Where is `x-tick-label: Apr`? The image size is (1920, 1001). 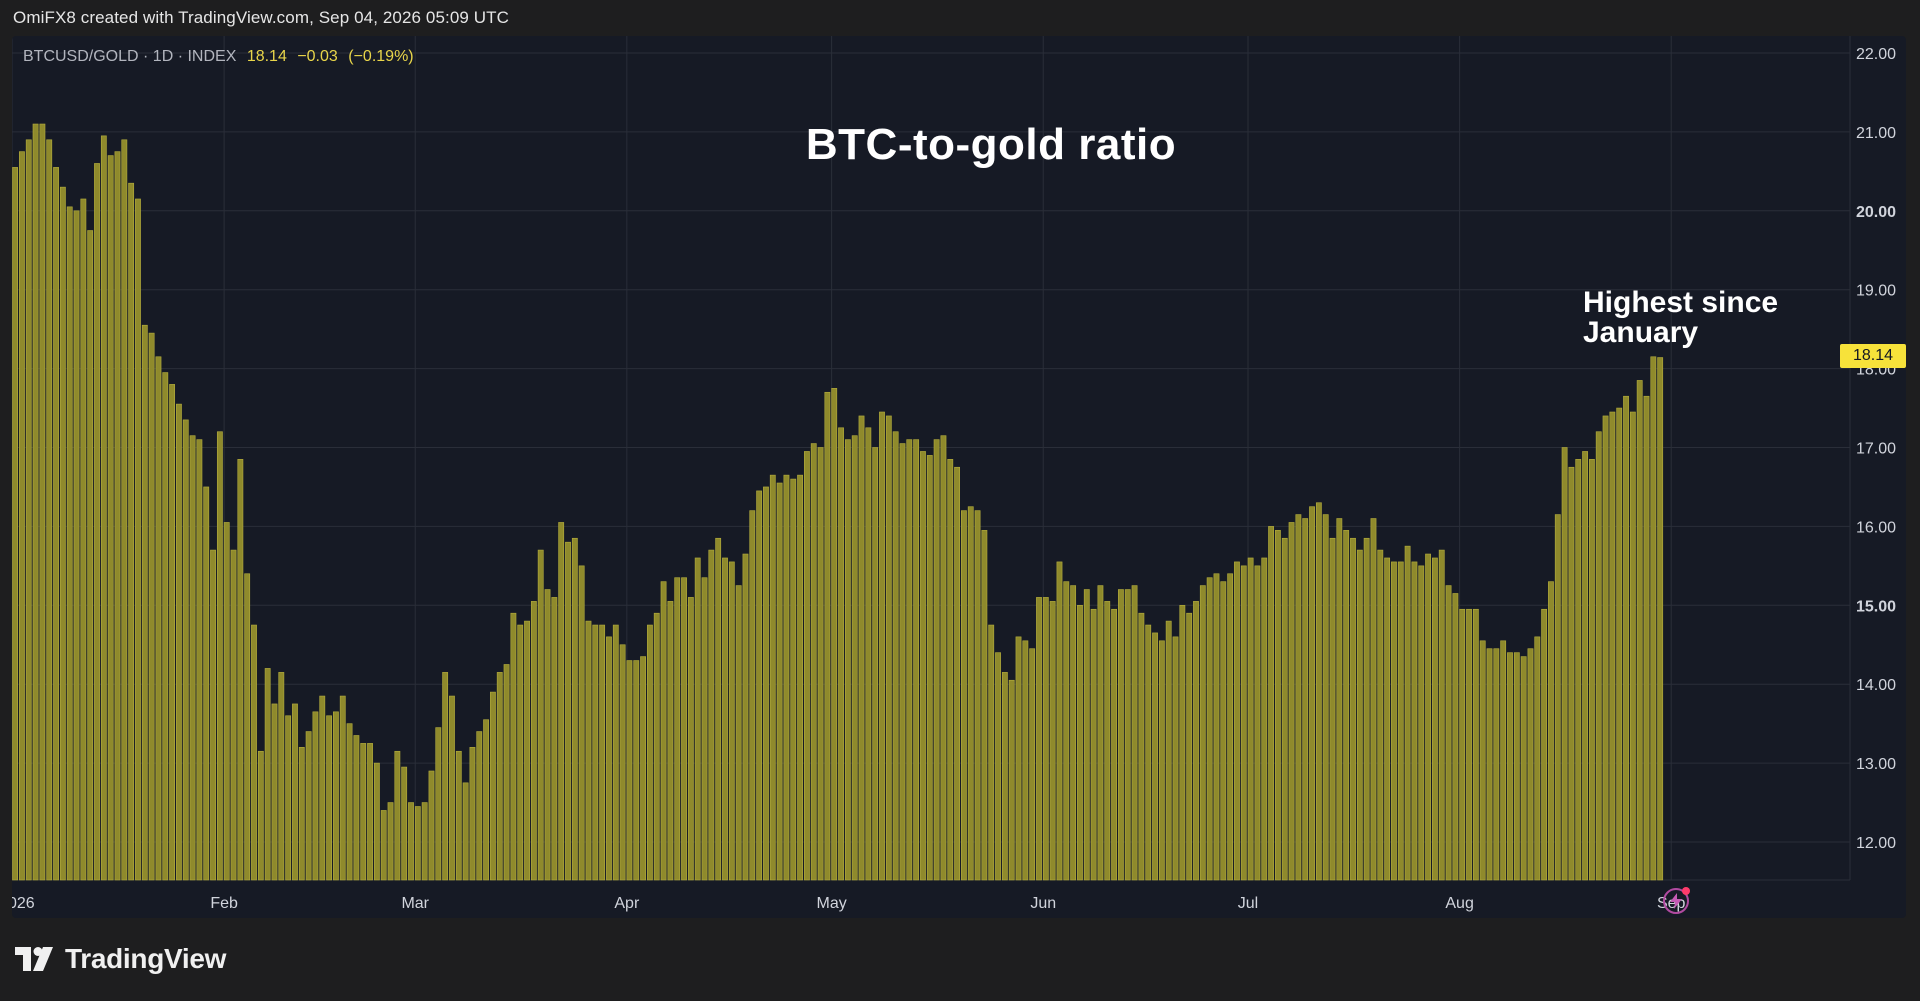
x-tick-label: Apr is located at coordinates (627, 903).